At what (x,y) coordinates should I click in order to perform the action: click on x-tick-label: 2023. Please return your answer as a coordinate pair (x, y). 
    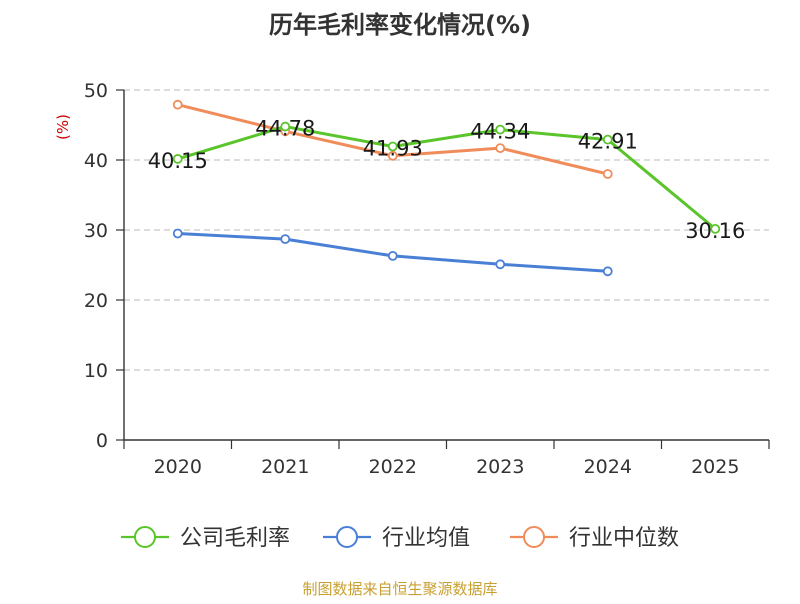
    Looking at the image, I should click on (500, 467).